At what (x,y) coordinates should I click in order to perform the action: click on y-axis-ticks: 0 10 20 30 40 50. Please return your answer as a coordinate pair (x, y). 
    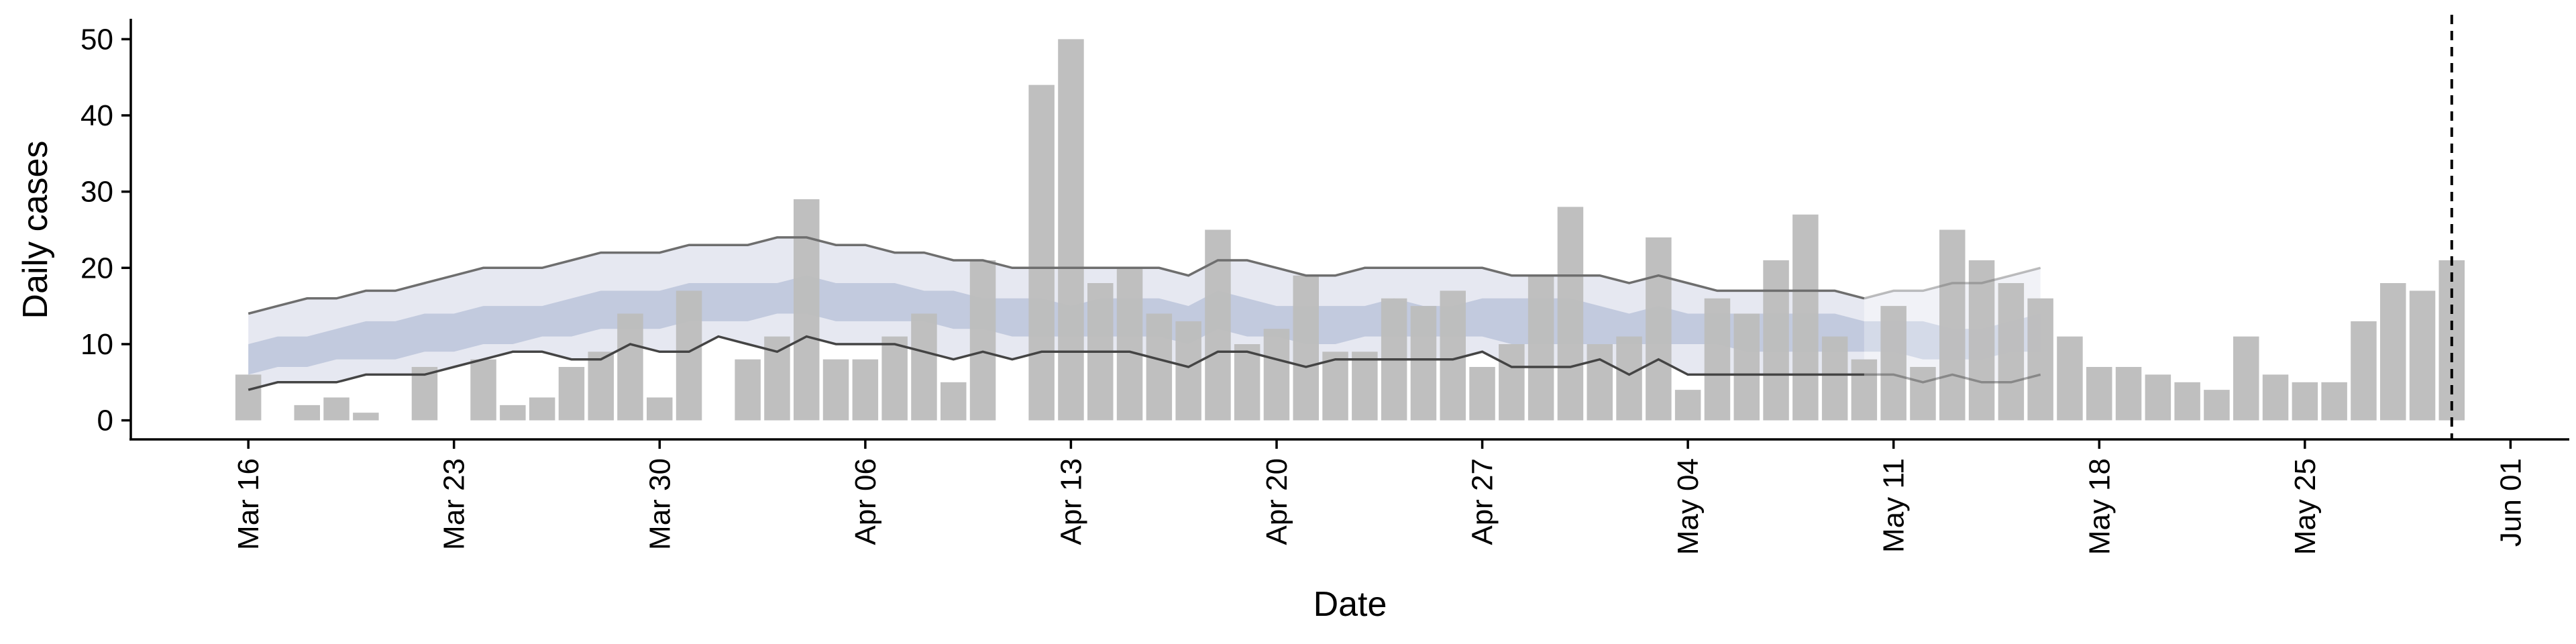
    Looking at the image, I should click on (105, 230).